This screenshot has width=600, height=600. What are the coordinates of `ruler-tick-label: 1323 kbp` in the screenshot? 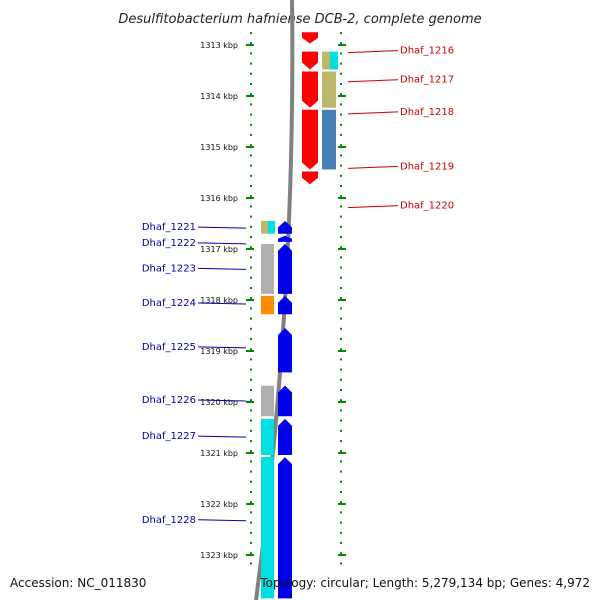 It's located at (219, 555).